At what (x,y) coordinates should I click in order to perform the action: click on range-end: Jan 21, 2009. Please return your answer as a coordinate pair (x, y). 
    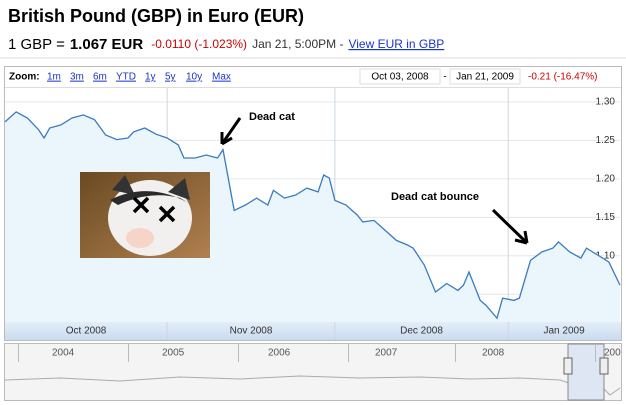
    Looking at the image, I should click on (485, 77).